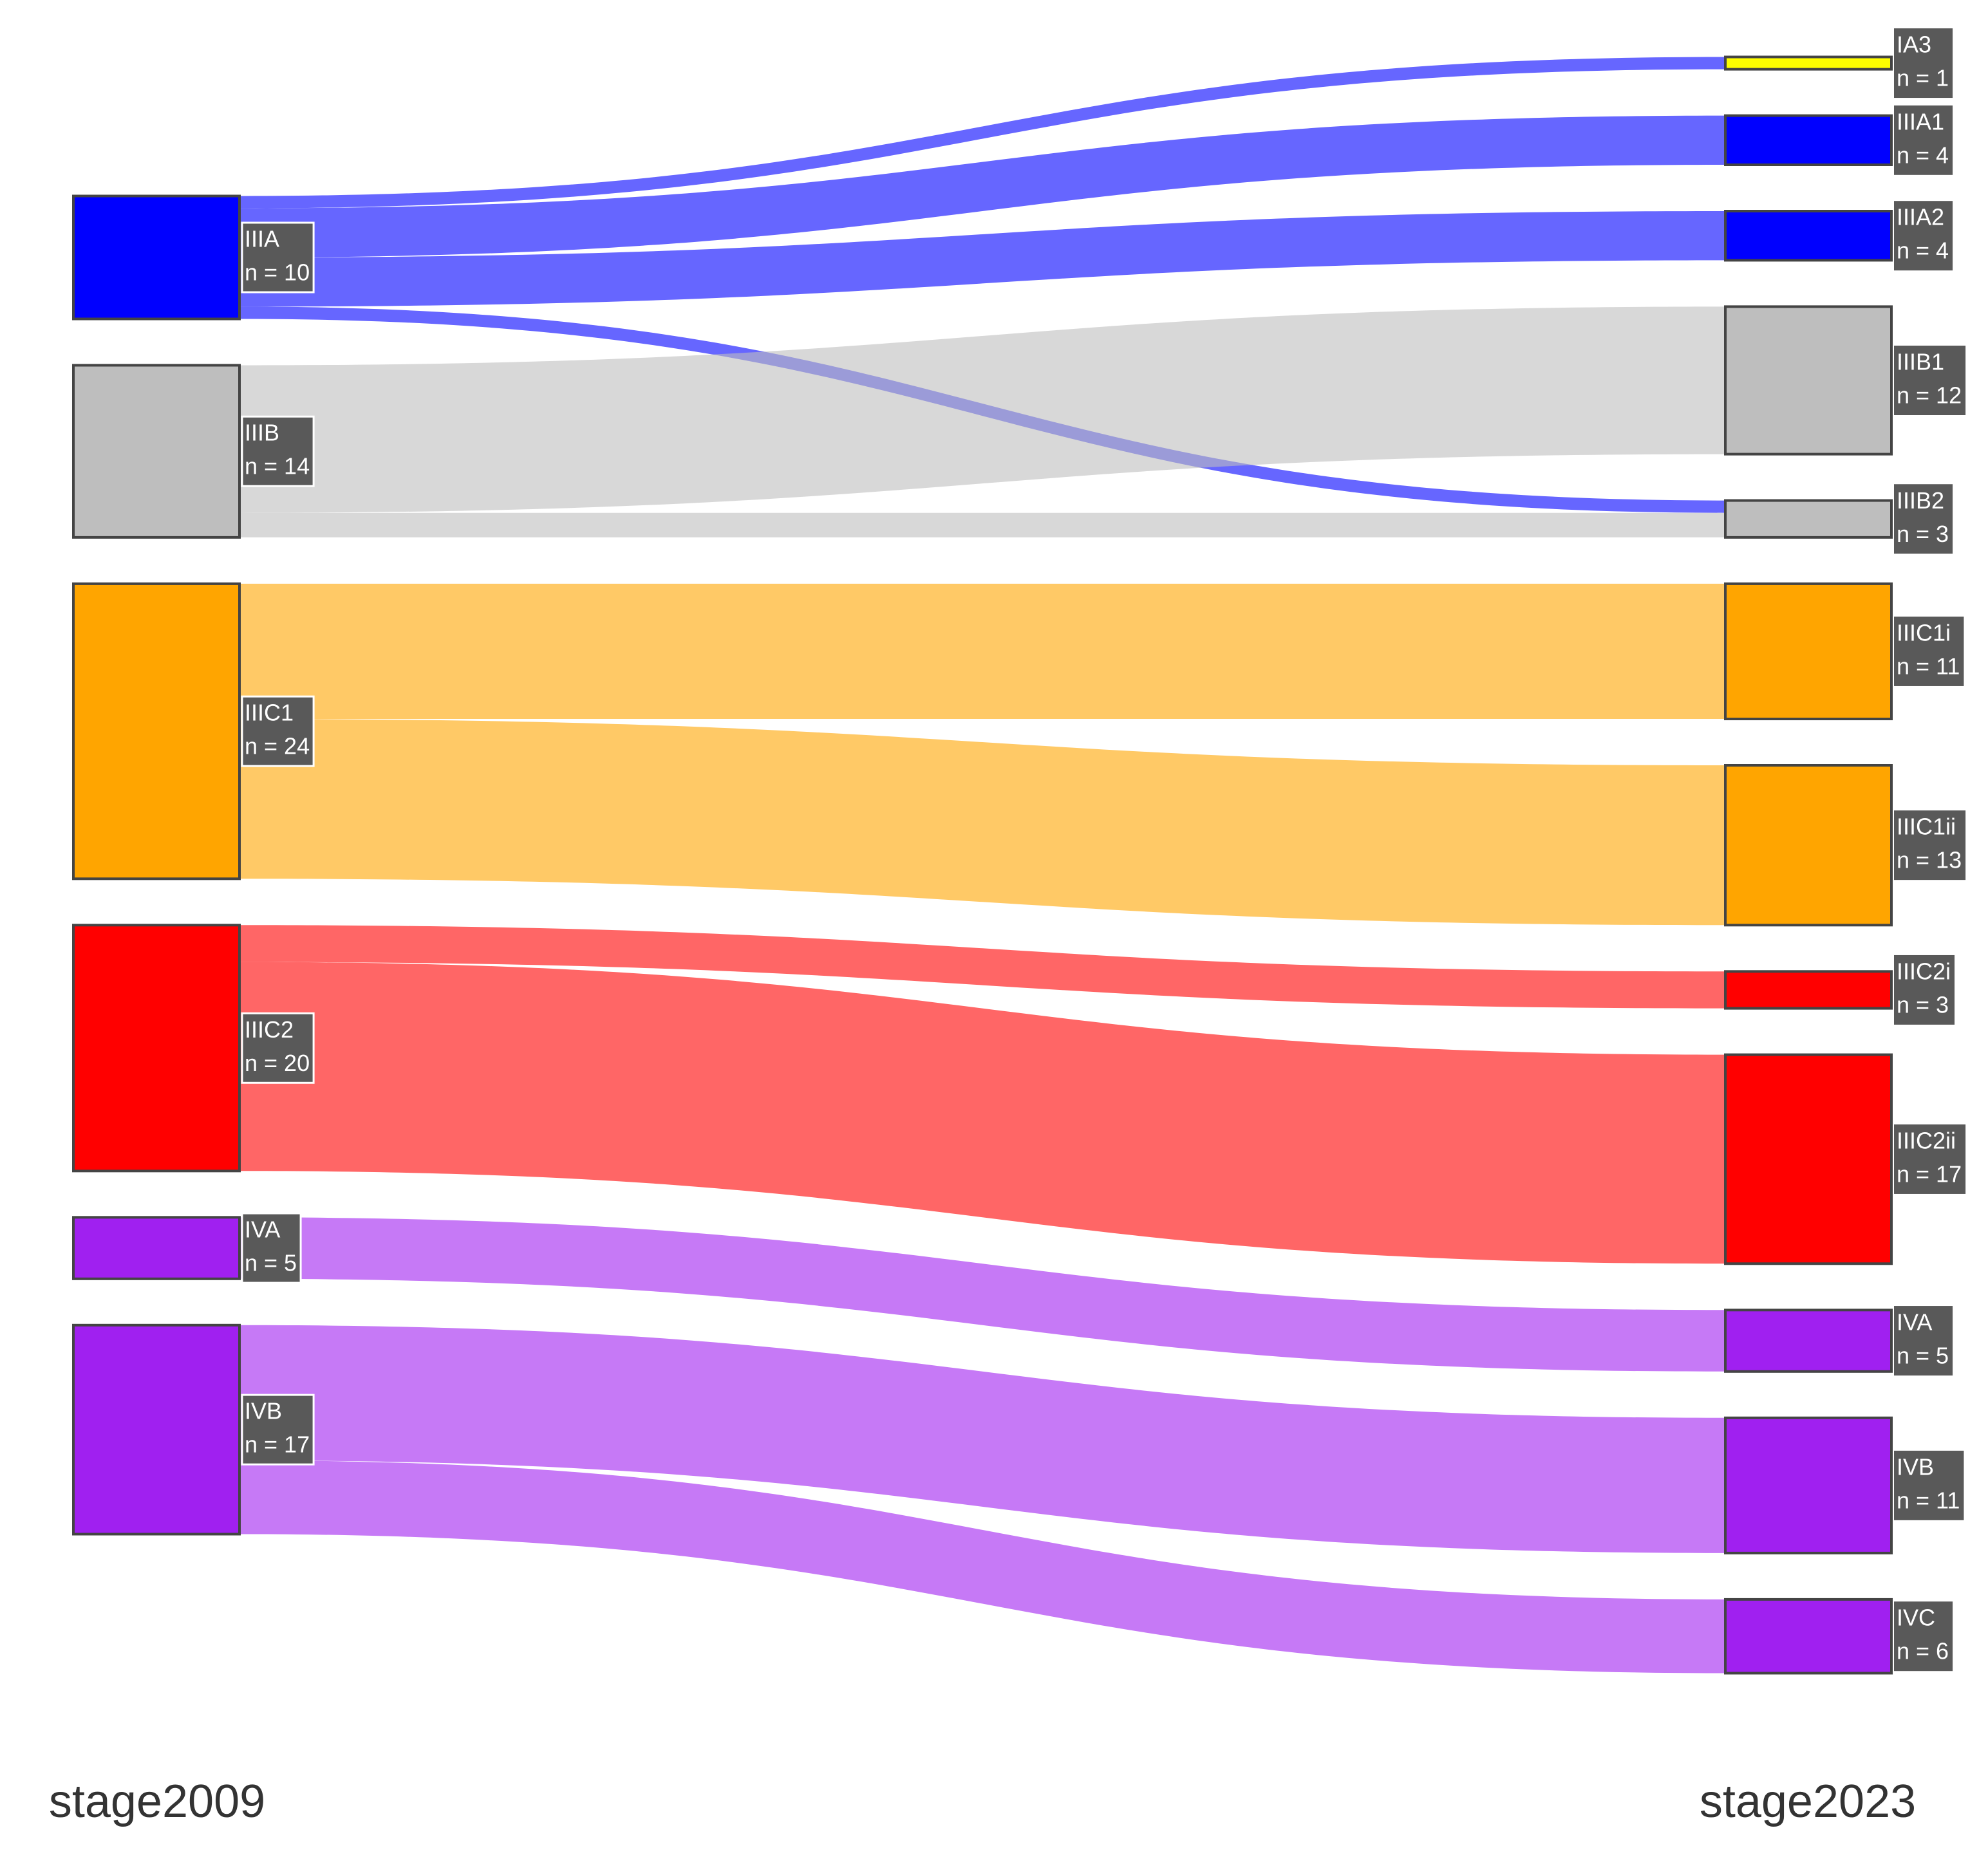 Image resolution: width=1988 pixels, height=1855 pixels. I want to click on node-count: n = 14, so click(277, 466).